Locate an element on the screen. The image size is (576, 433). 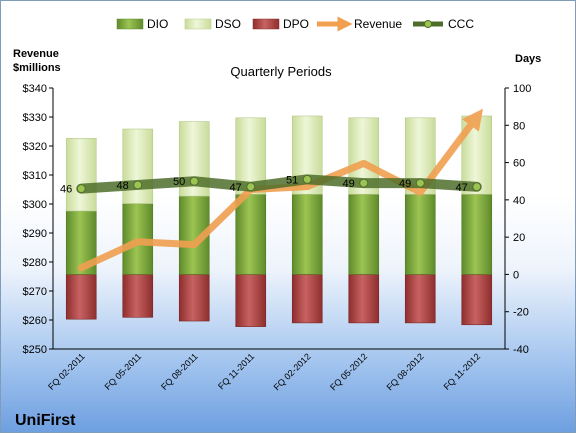
x-tick-label: FQ 05-2011 is located at coordinates (123, 371).